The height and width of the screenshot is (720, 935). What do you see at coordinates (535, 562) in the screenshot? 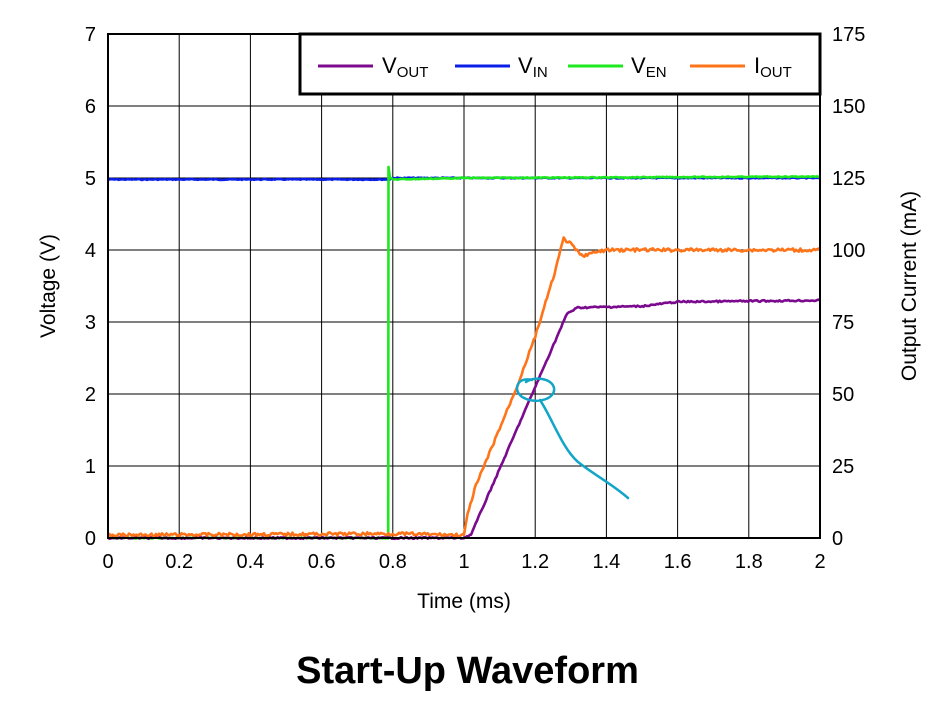
I see `x-tick-label: 1.2` at bounding box center [535, 562].